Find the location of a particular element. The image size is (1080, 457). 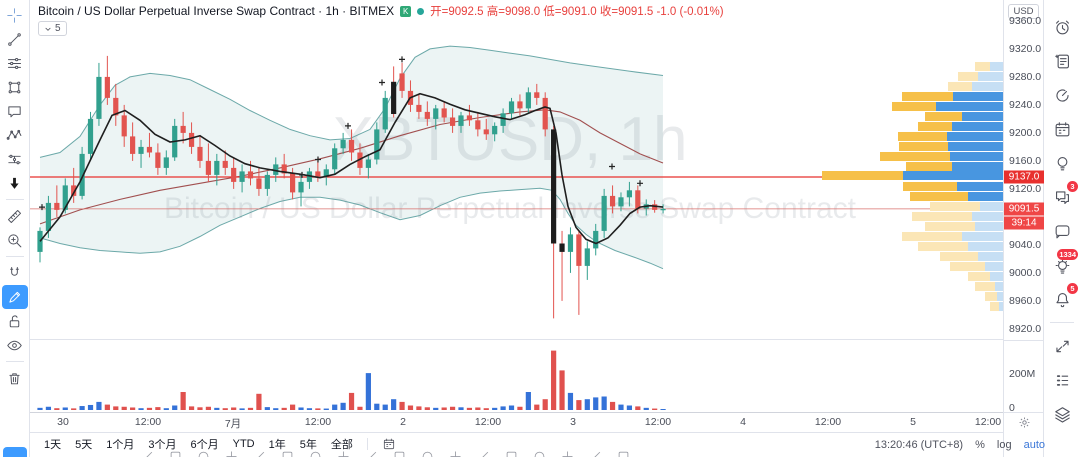

go-to-date-button is located at coordinates (389, 444).